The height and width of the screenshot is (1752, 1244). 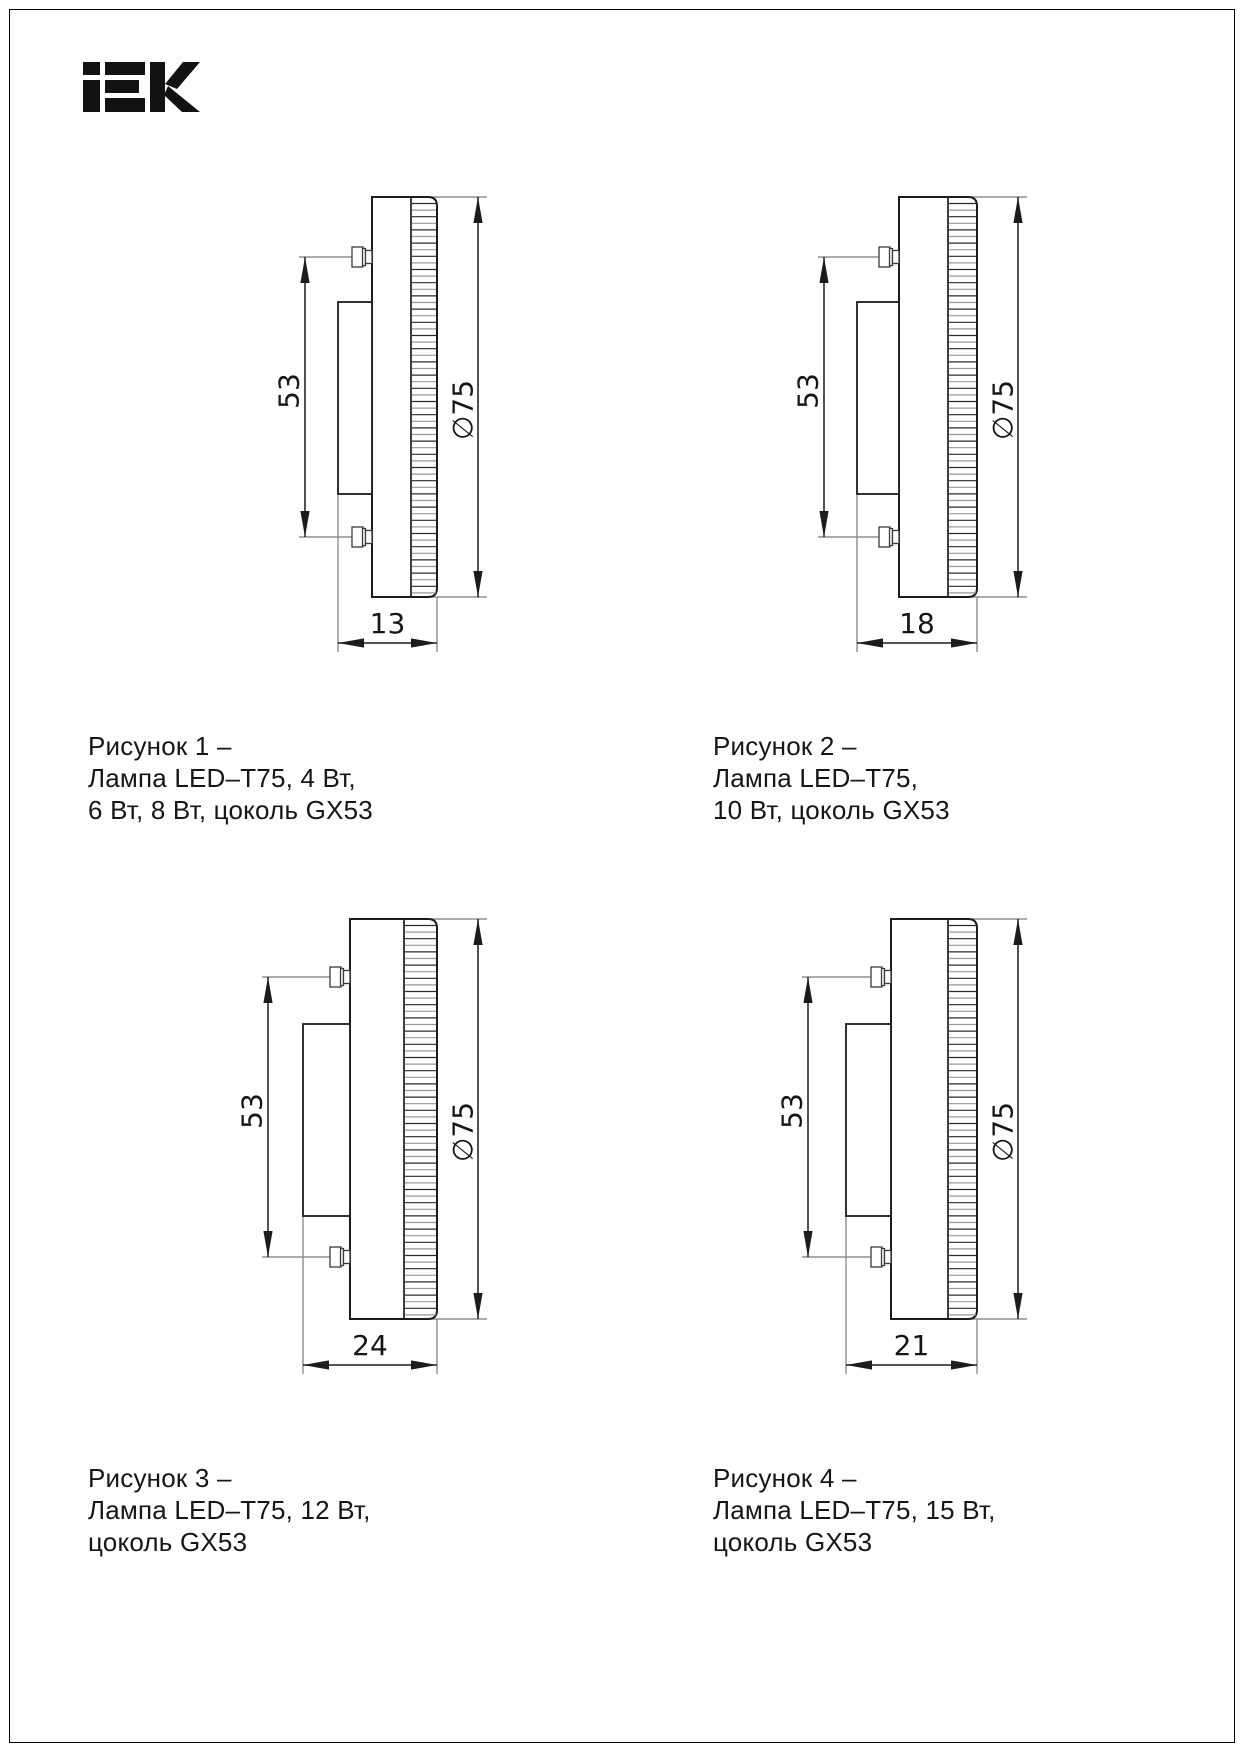 I want to click on dim-depth-label: 24, so click(x=370, y=1345).